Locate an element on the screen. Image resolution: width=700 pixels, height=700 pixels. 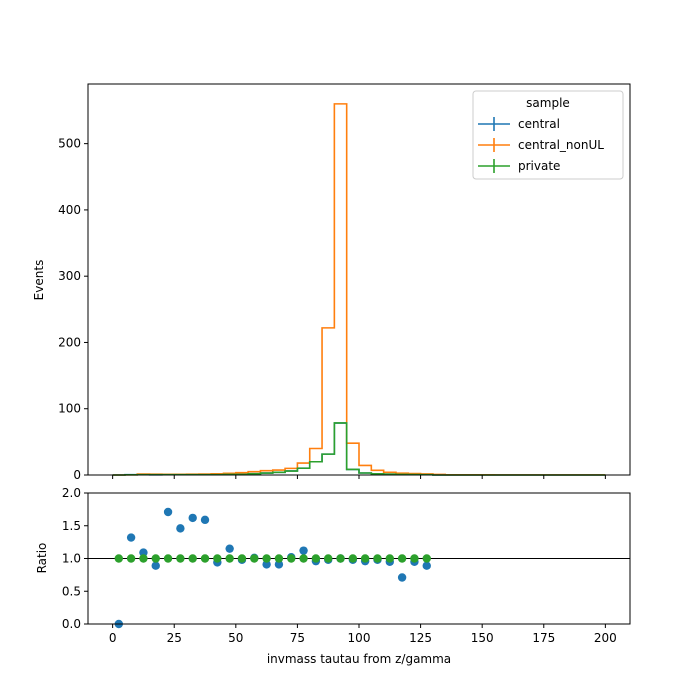
ratio-x-tick-label: 125 is located at coordinates (420, 638).